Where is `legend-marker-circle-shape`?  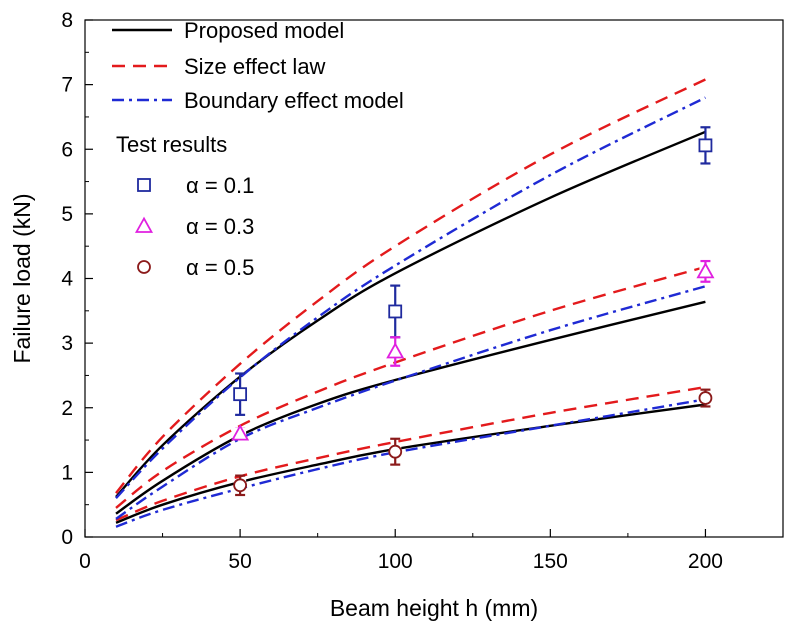 legend-marker-circle-shape is located at coordinates (144, 267).